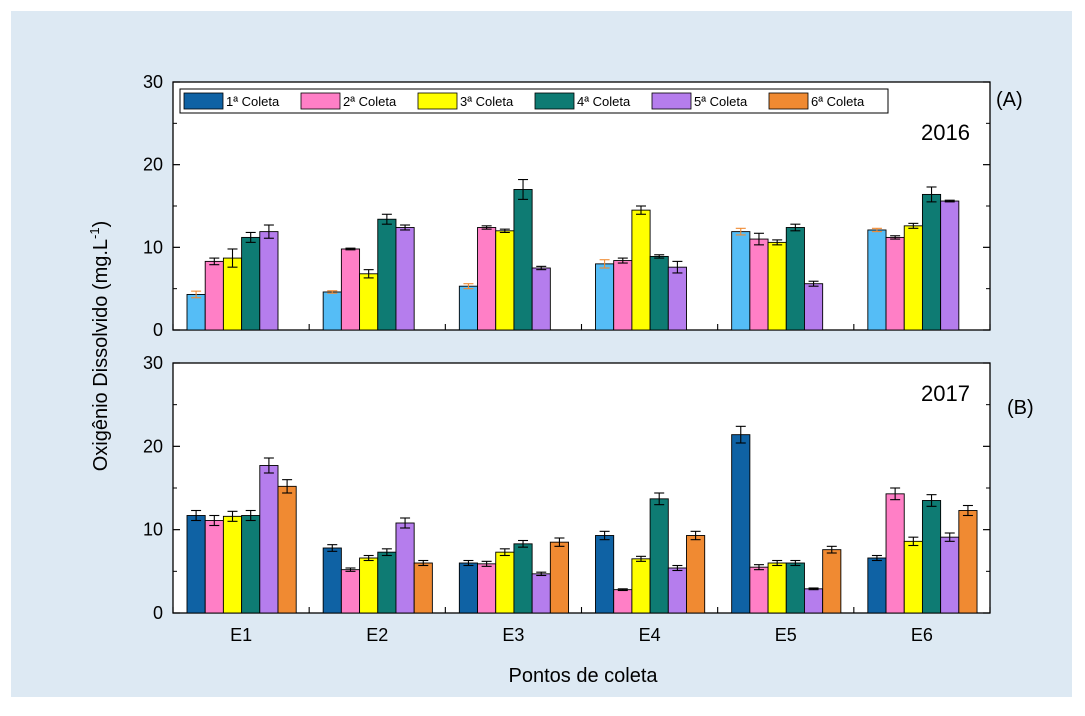 The image size is (1085, 716). I want to click on error-bar-b-E1-s5, so click(268, 465).